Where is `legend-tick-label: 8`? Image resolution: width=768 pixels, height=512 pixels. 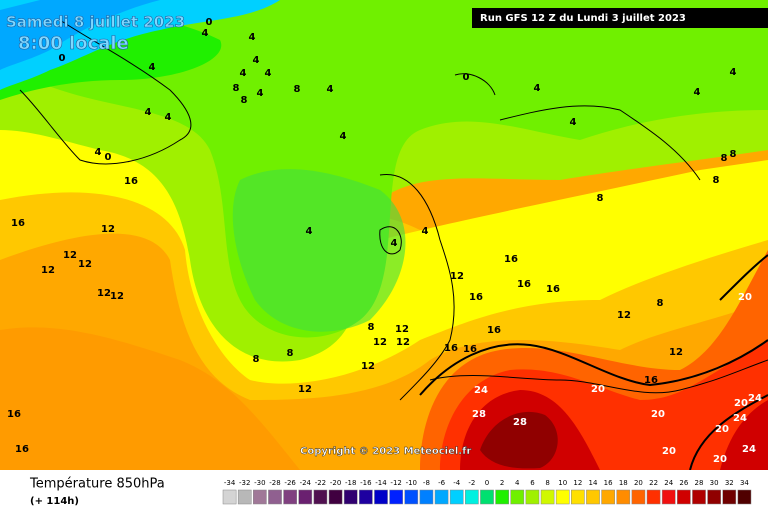 legend-tick-label: 8 is located at coordinates (547, 483).